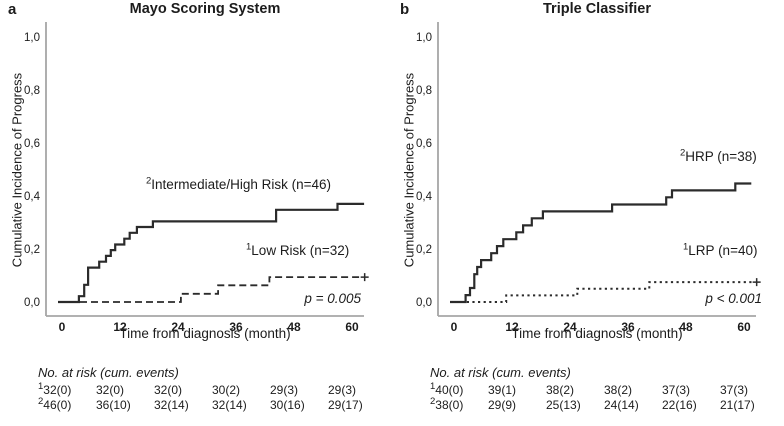 This screenshot has width=784, height=426. I want to click on risk-table-row: 246(0) 36(10) 32(14) 32(14) 30(16) 29(17), so click(213, 404).